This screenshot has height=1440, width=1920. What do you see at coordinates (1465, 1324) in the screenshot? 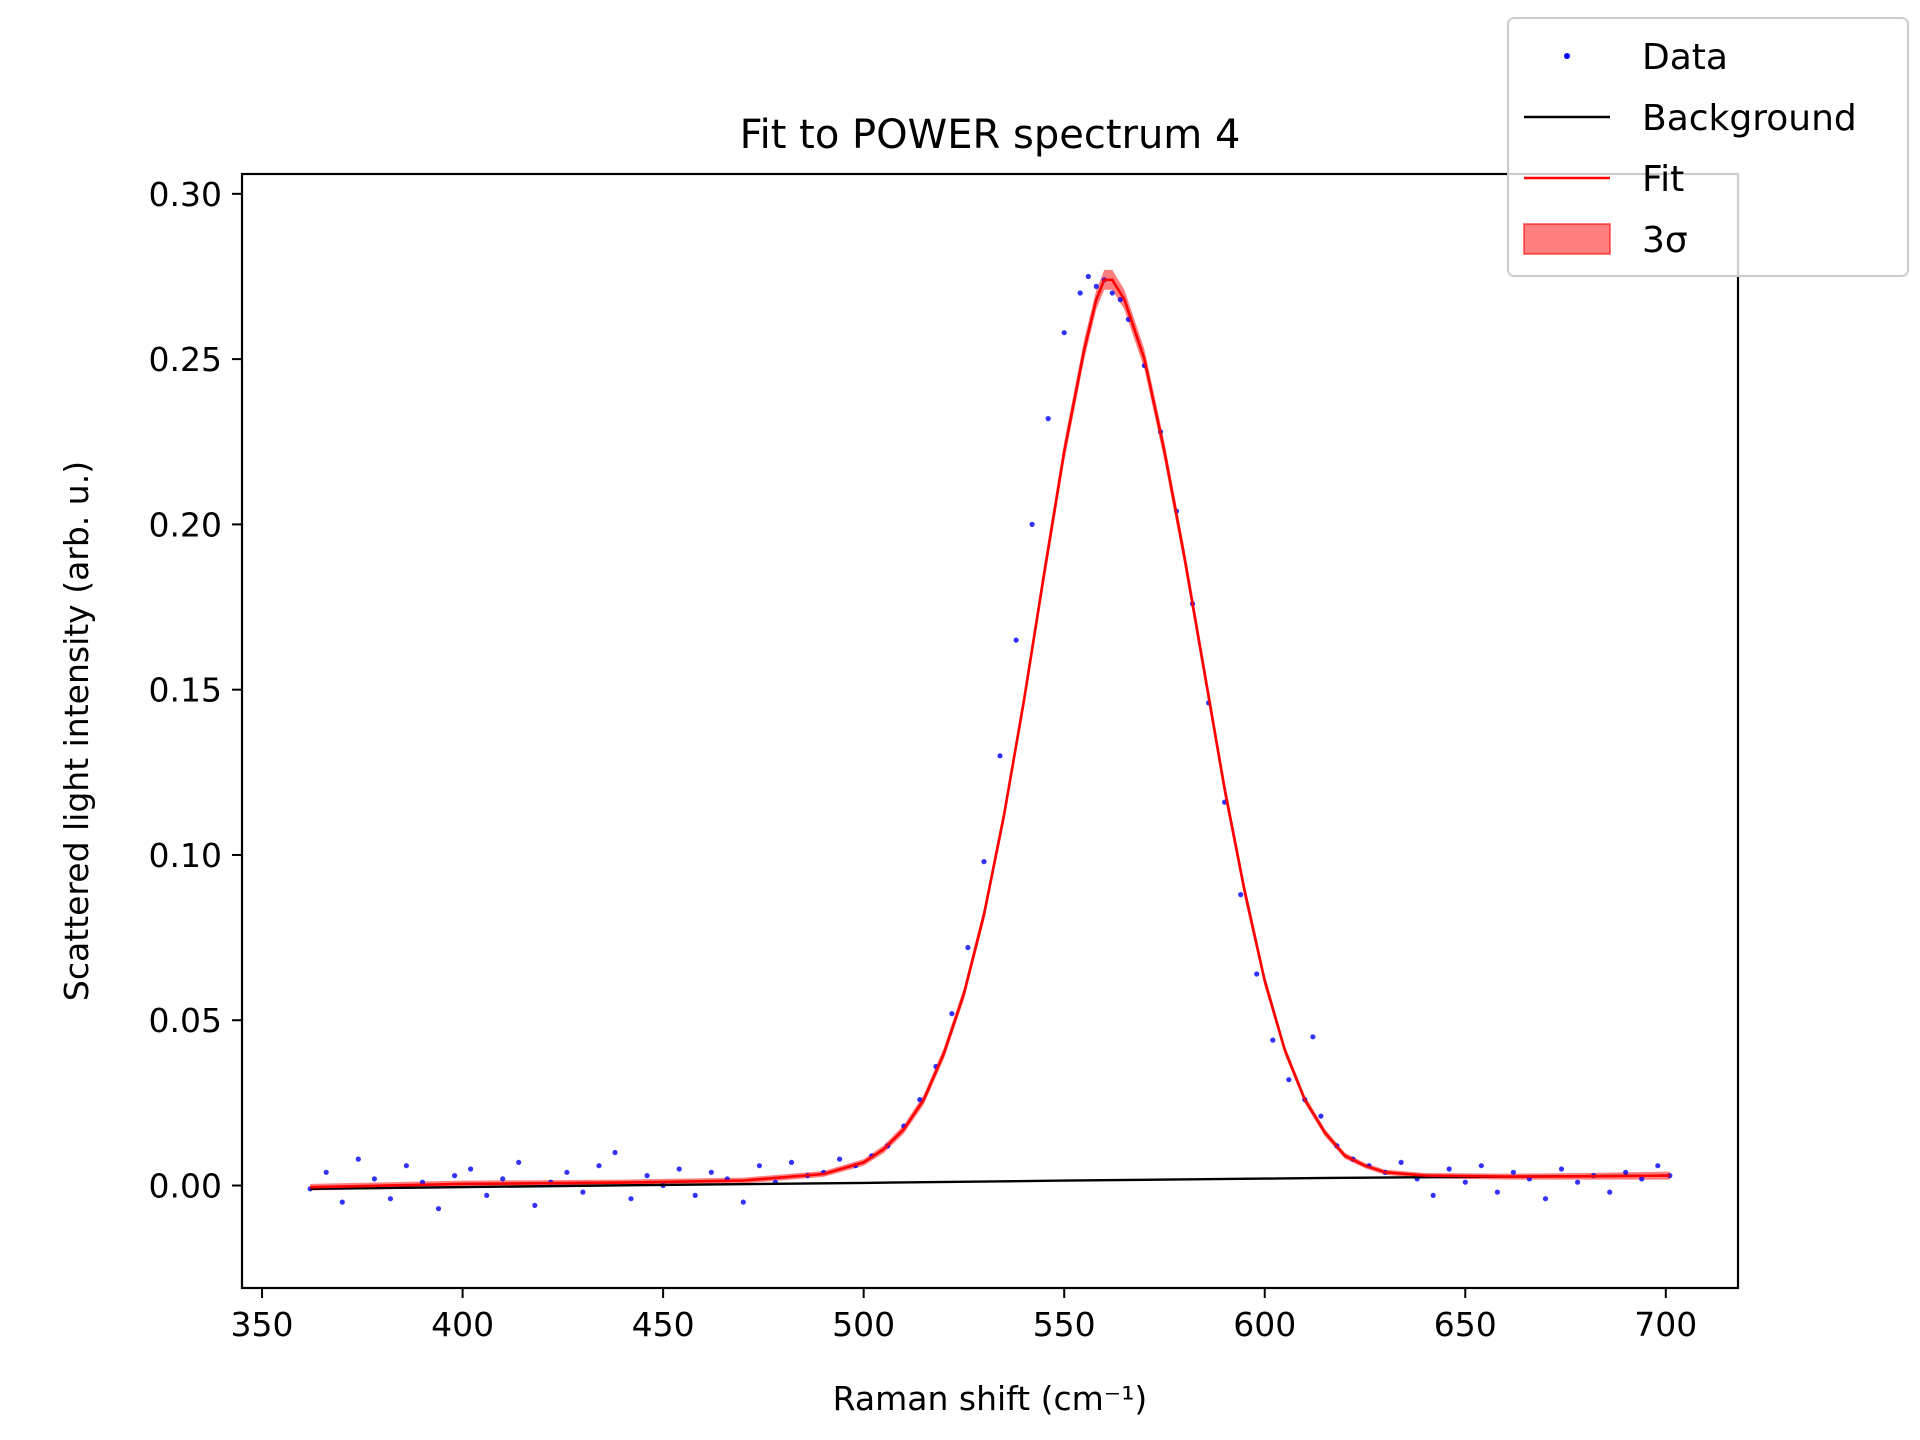
I see `x-tick-label: 650` at bounding box center [1465, 1324].